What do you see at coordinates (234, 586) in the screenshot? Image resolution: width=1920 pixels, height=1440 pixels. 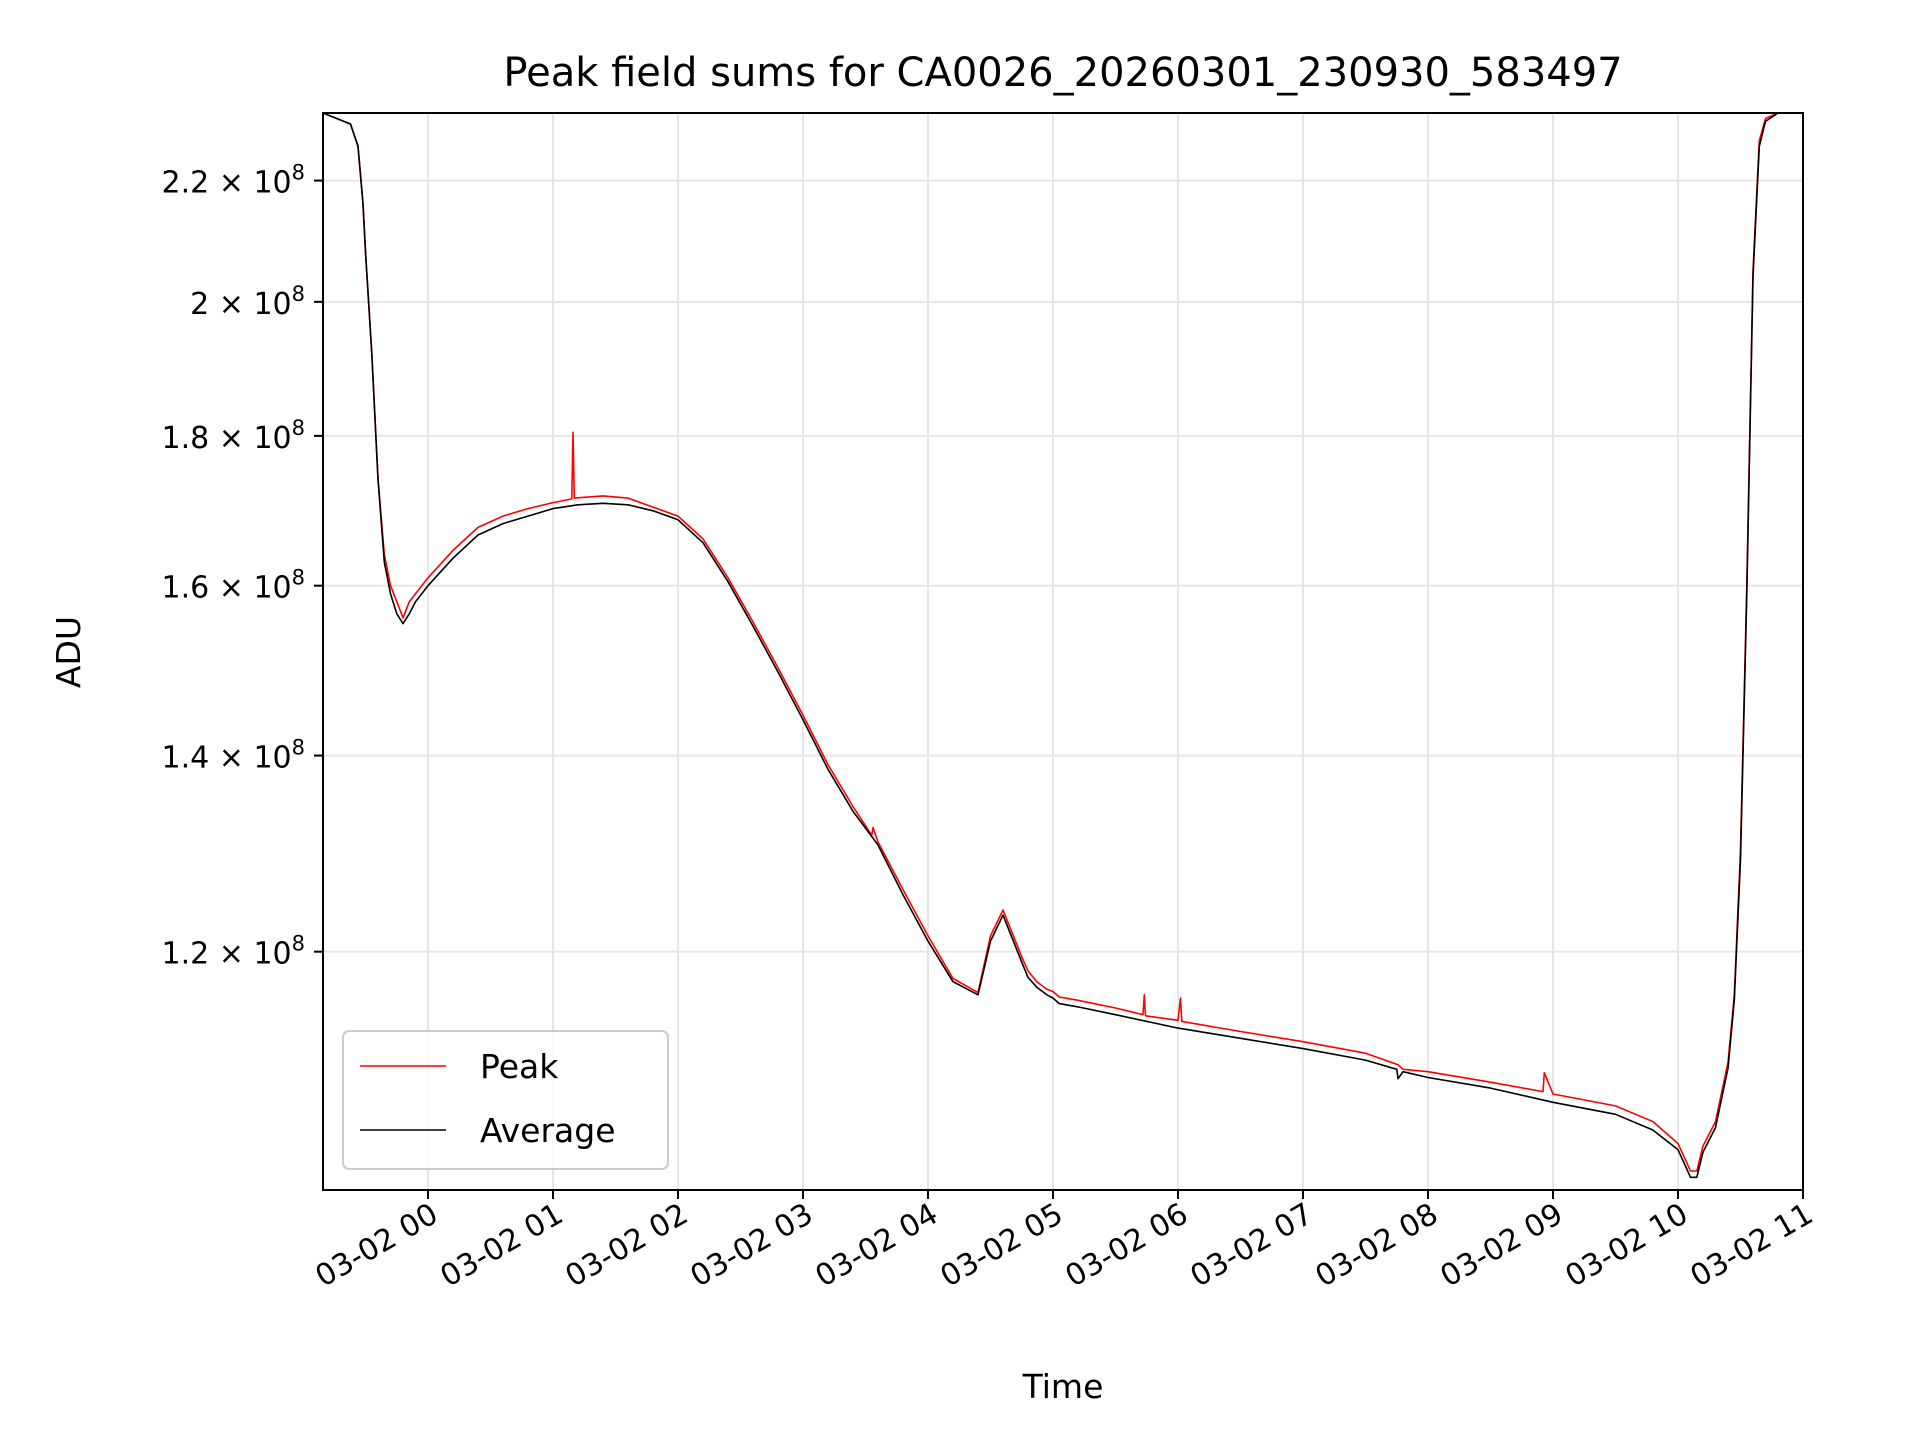 I see `y-tick-label: 1.6 × 108` at bounding box center [234, 586].